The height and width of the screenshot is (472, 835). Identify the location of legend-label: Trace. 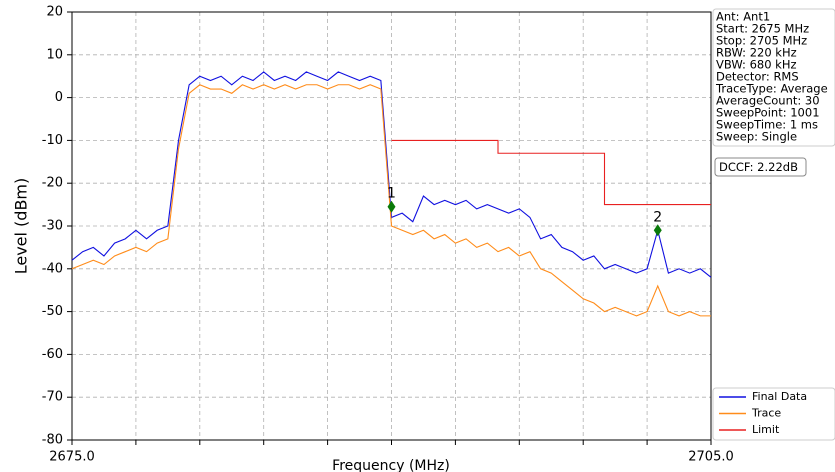
(766, 413).